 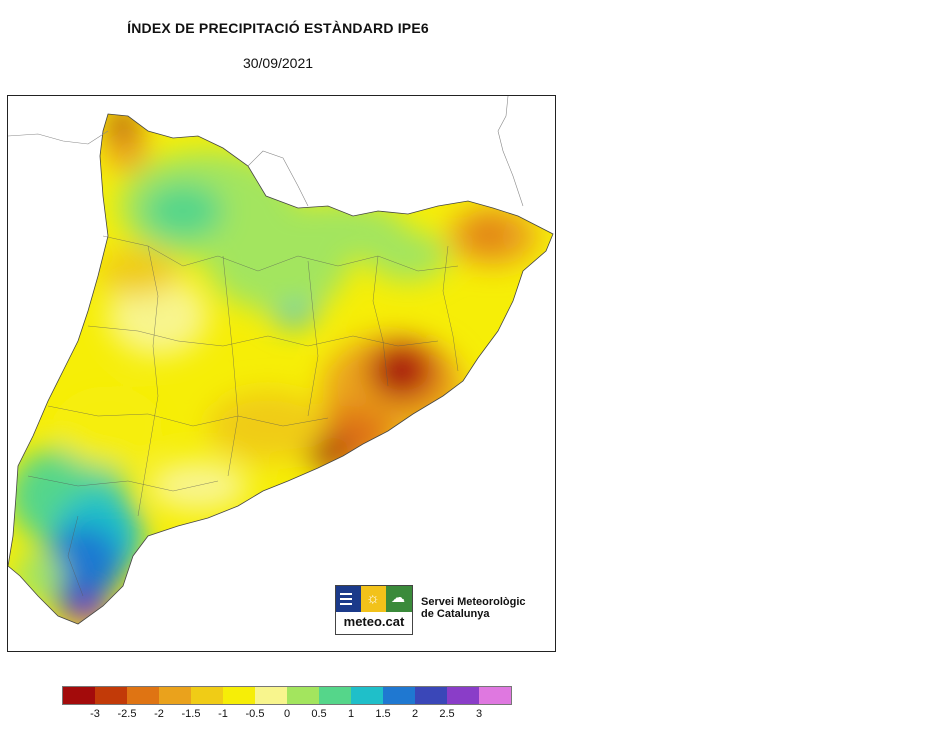 I want to click on logo-sun-band: ☼, so click(x=373, y=599).